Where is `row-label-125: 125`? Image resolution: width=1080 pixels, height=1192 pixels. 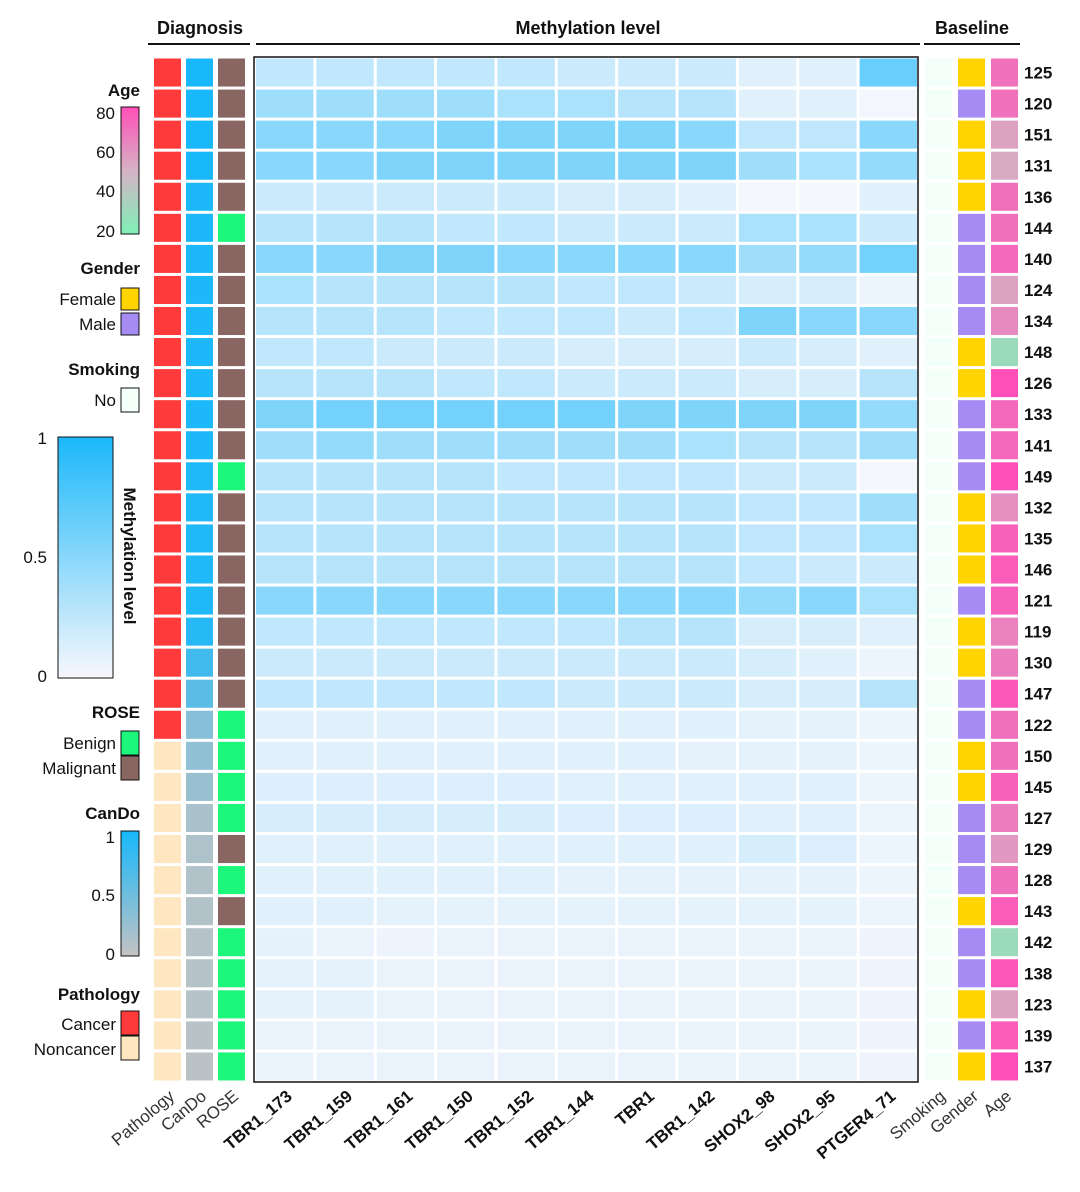 row-label-125: 125 is located at coordinates (1038, 73).